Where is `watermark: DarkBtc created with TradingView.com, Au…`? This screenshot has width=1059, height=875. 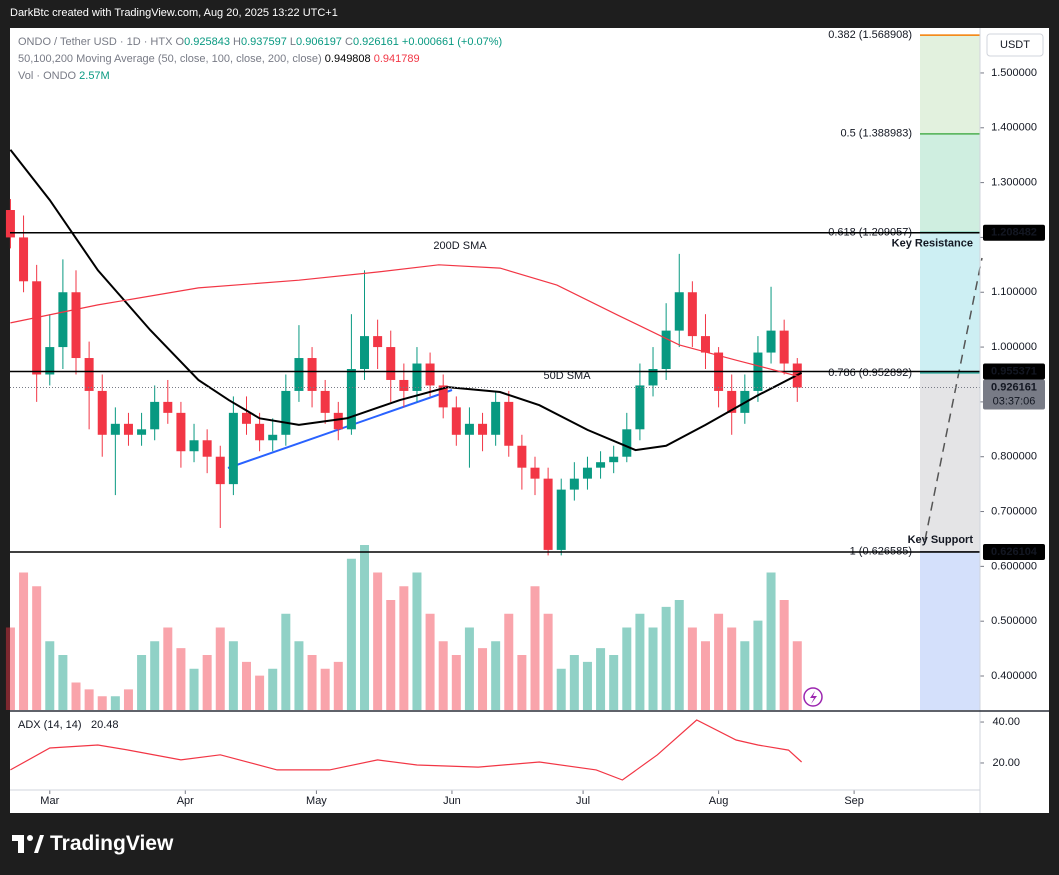 watermark: DarkBtc created with TradingView.com, Au… is located at coordinates (174, 13).